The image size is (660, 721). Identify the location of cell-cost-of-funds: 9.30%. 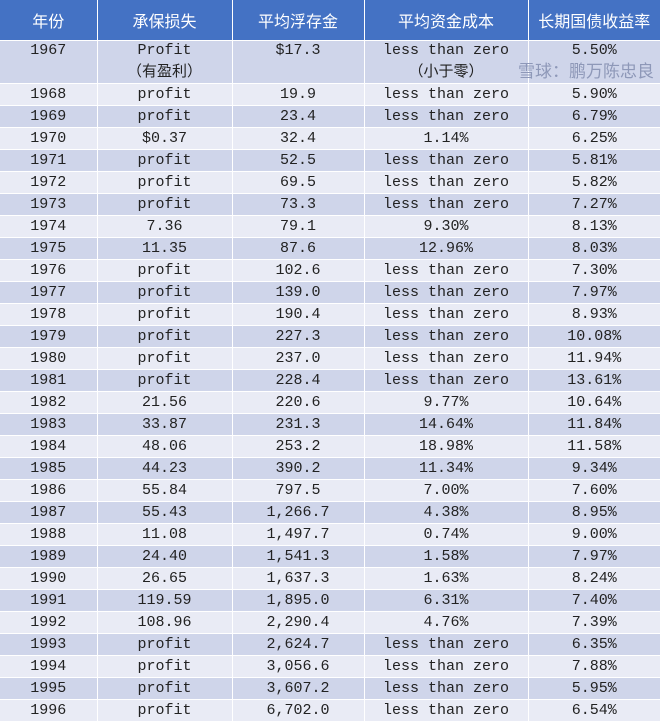
(446, 227).